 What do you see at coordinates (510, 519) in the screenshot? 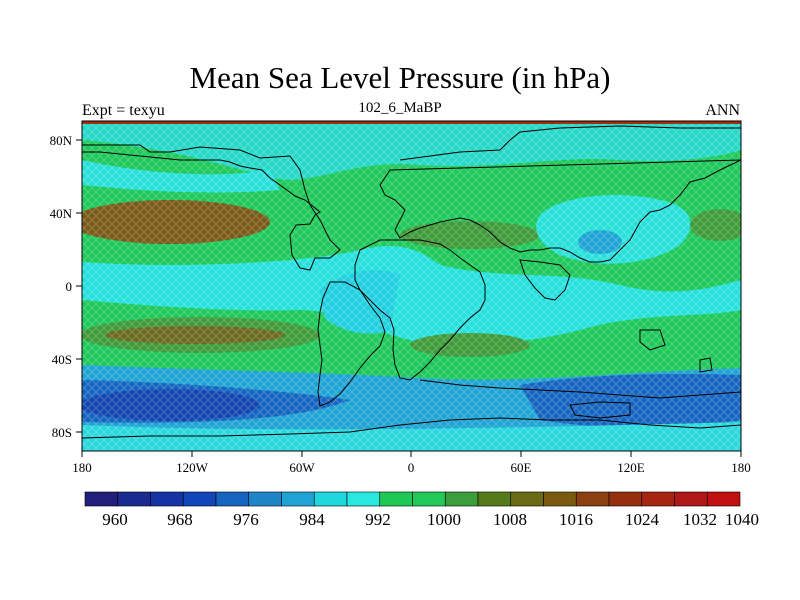
I see `colorbar-label: 1008` at bounding box center [510, 519].